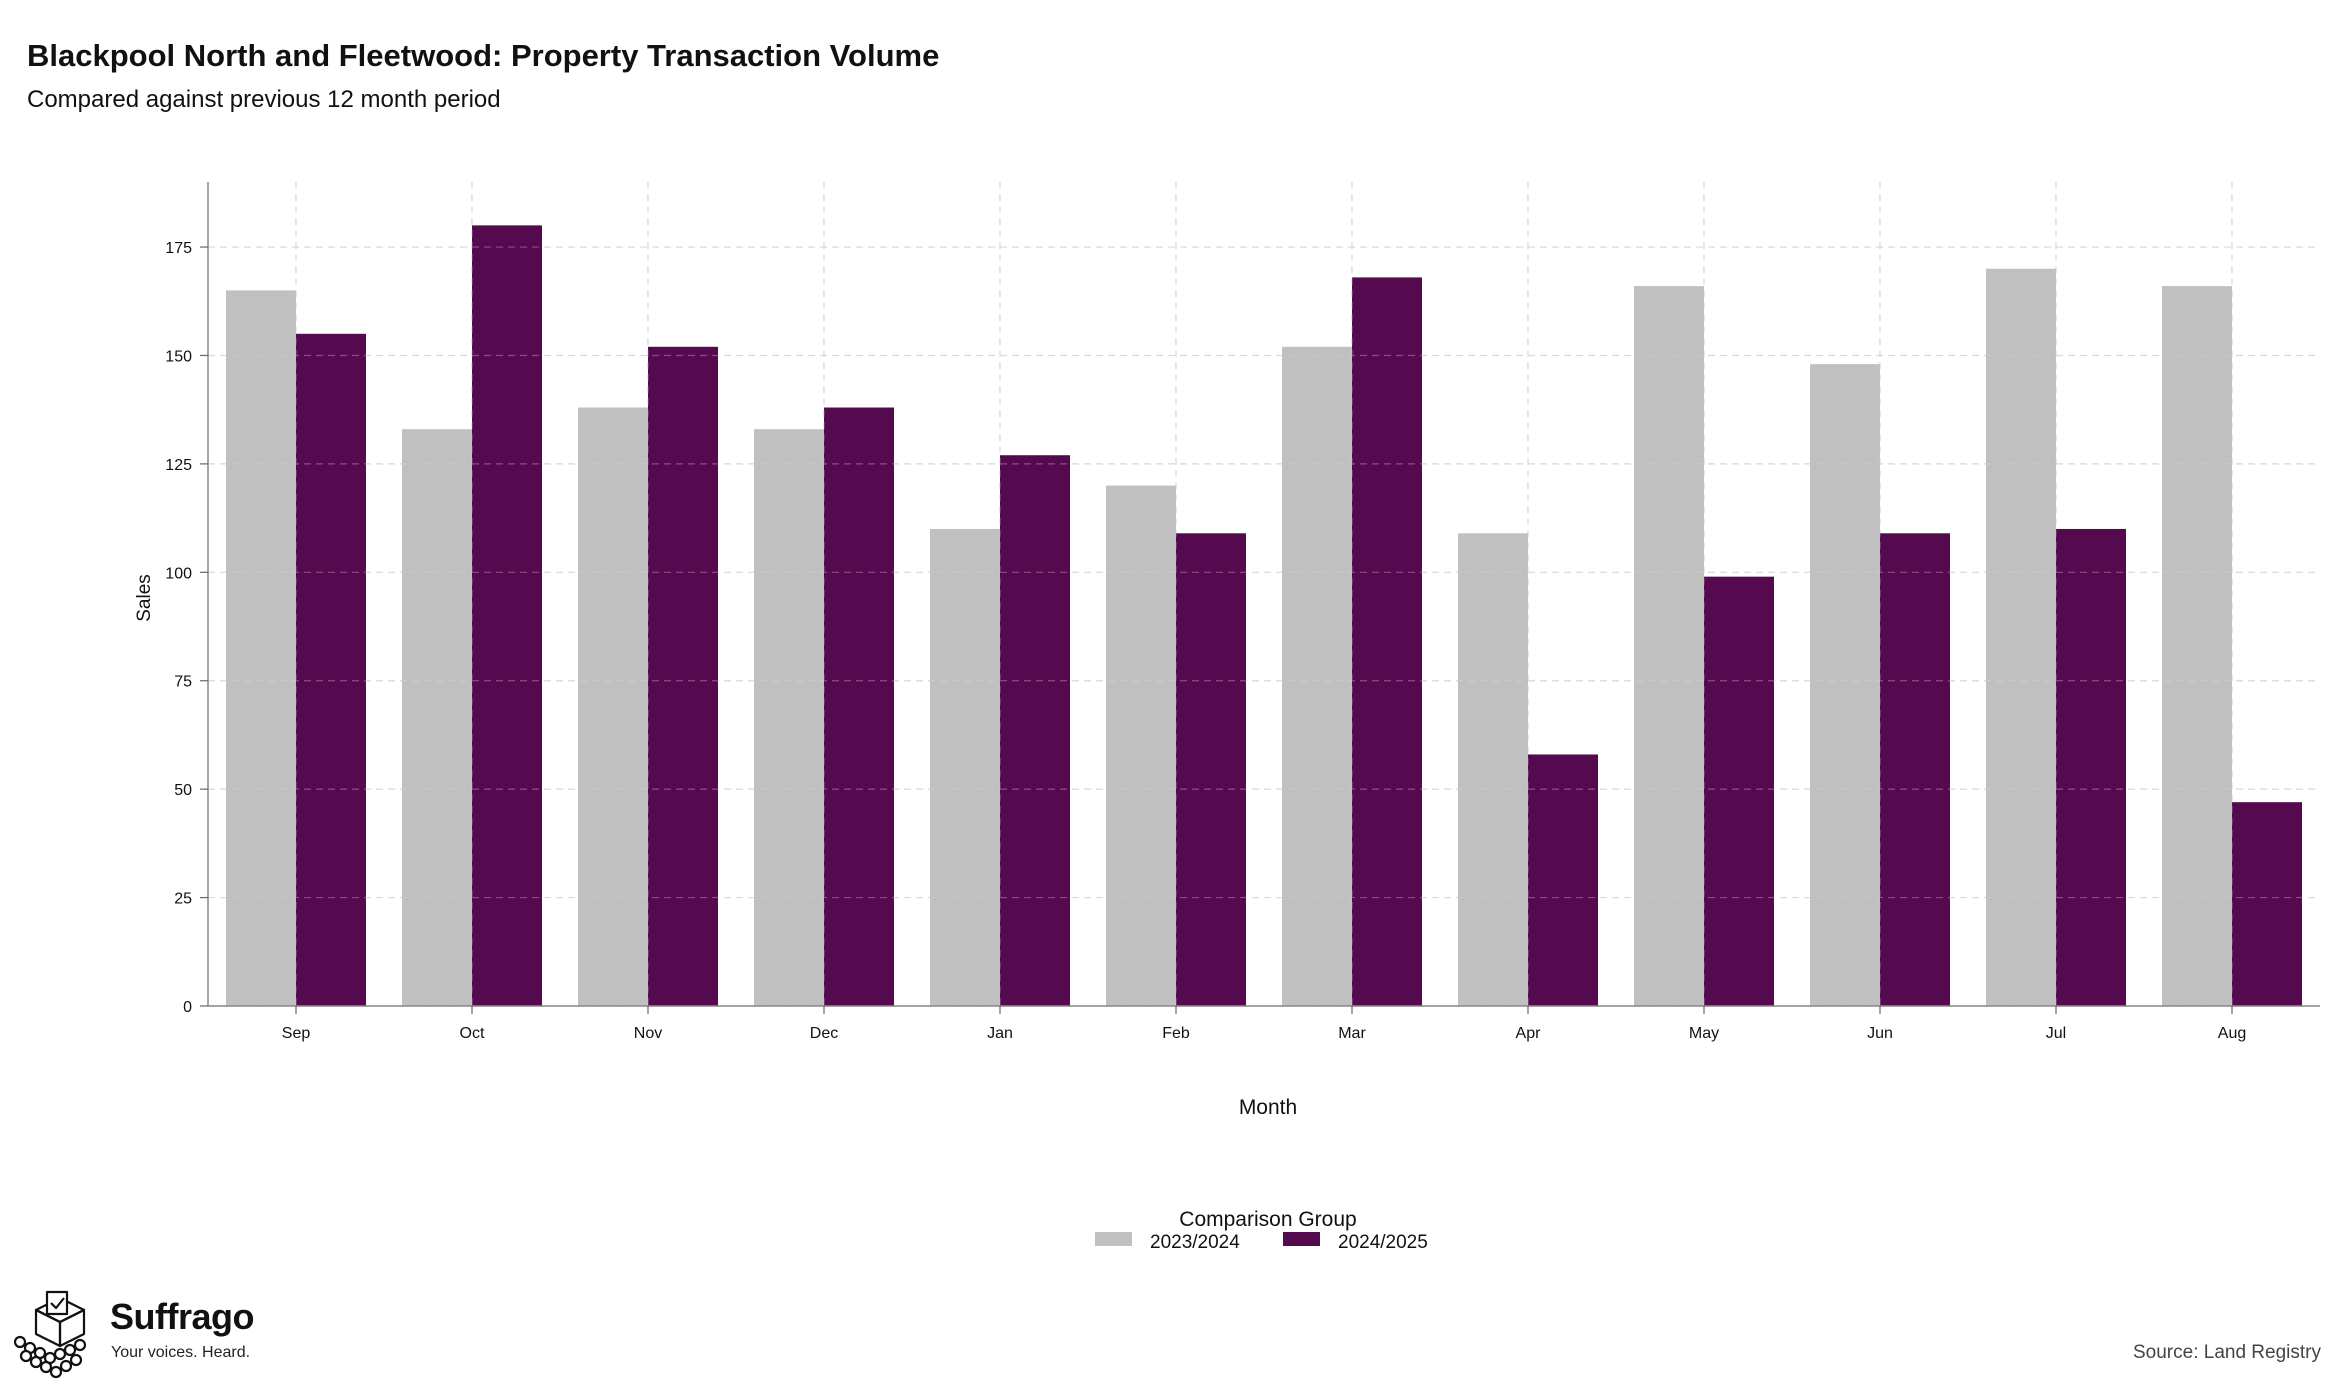 This screenshot has height=1388, width=2334. I want to click on ballot-box-crowd-icon, so click(50, 1334).